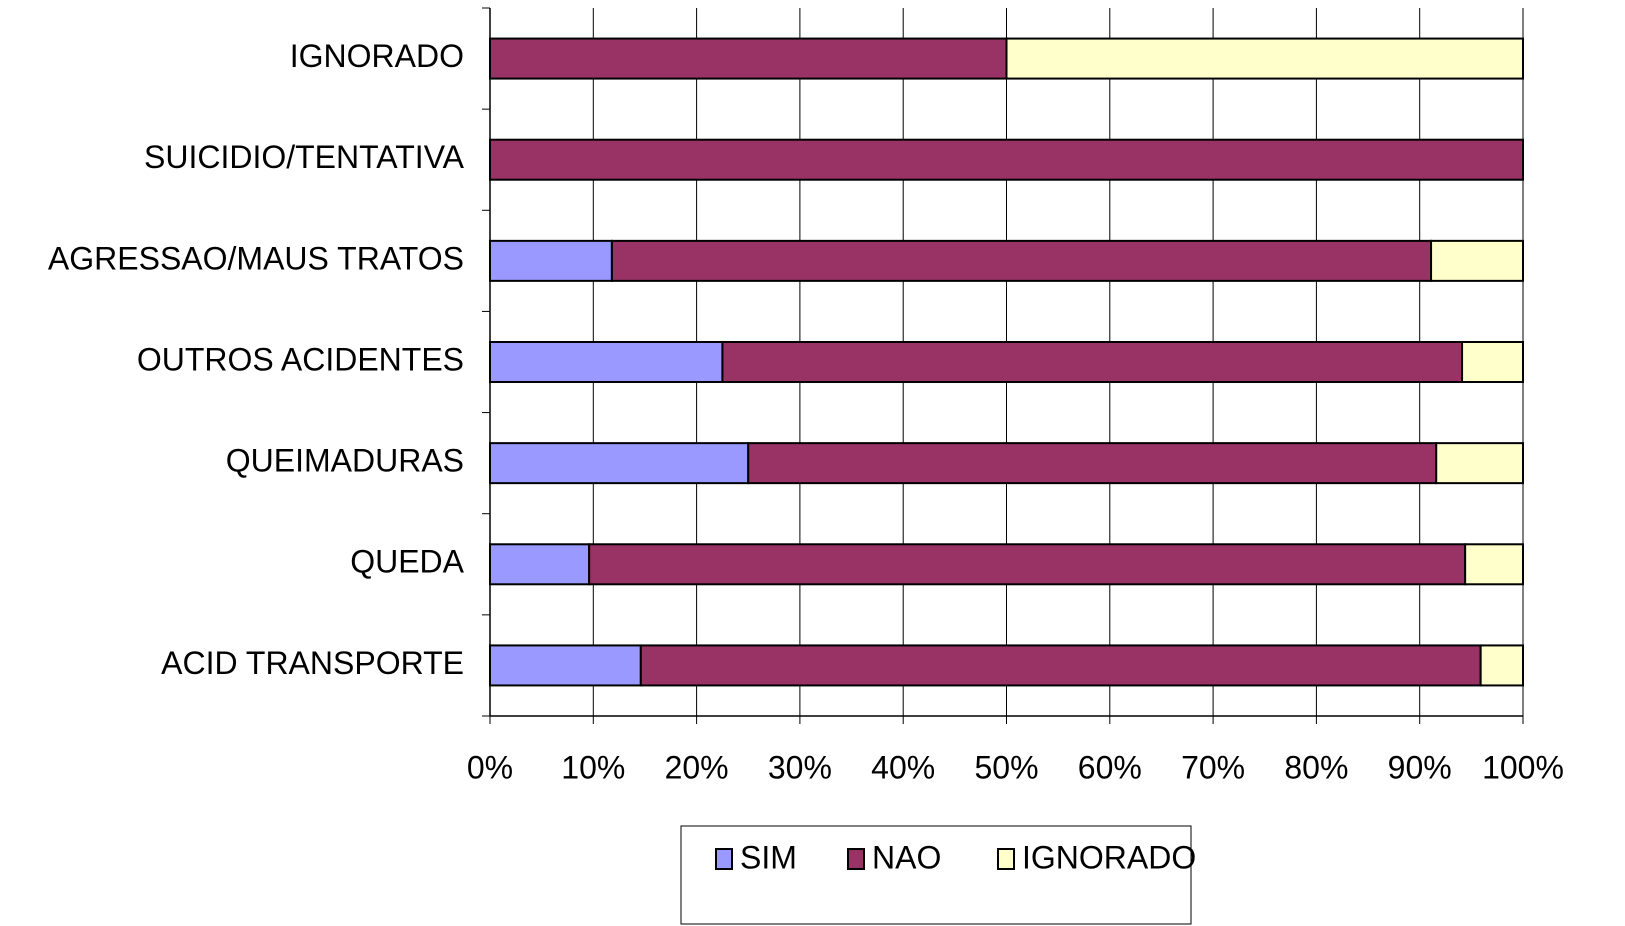  I want to click on y-tick-label: QUEDA, so click(407, 562).